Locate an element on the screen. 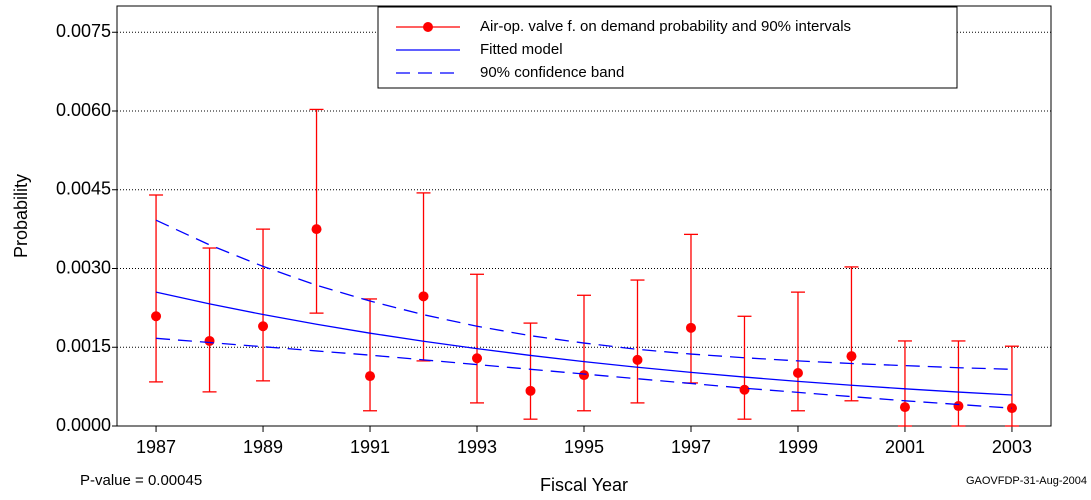 The width and height of the screenshot is (1091, 500). legend-label: Fitted model is located at coordinates (521, 49).